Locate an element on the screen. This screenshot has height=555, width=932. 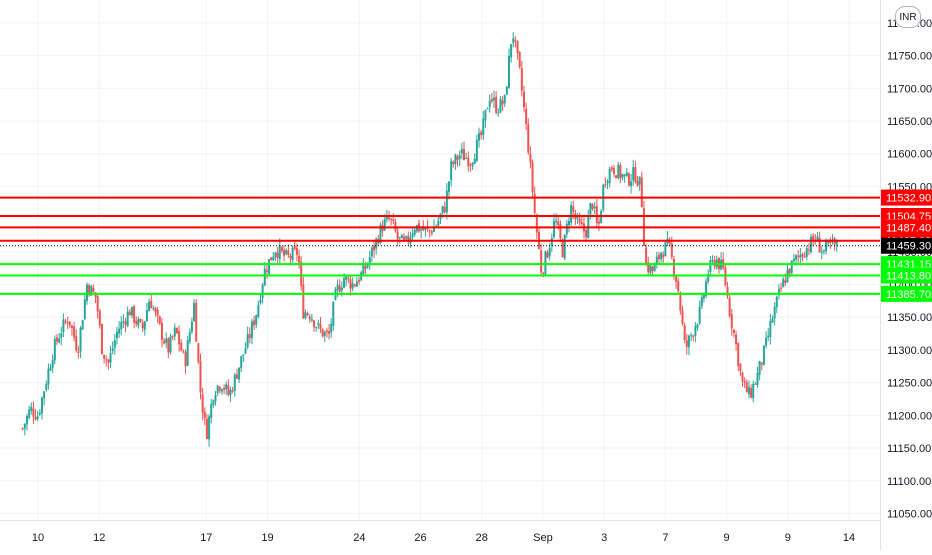
last-price-badge-label: 11459.30 is located at coordinates (908, 247).